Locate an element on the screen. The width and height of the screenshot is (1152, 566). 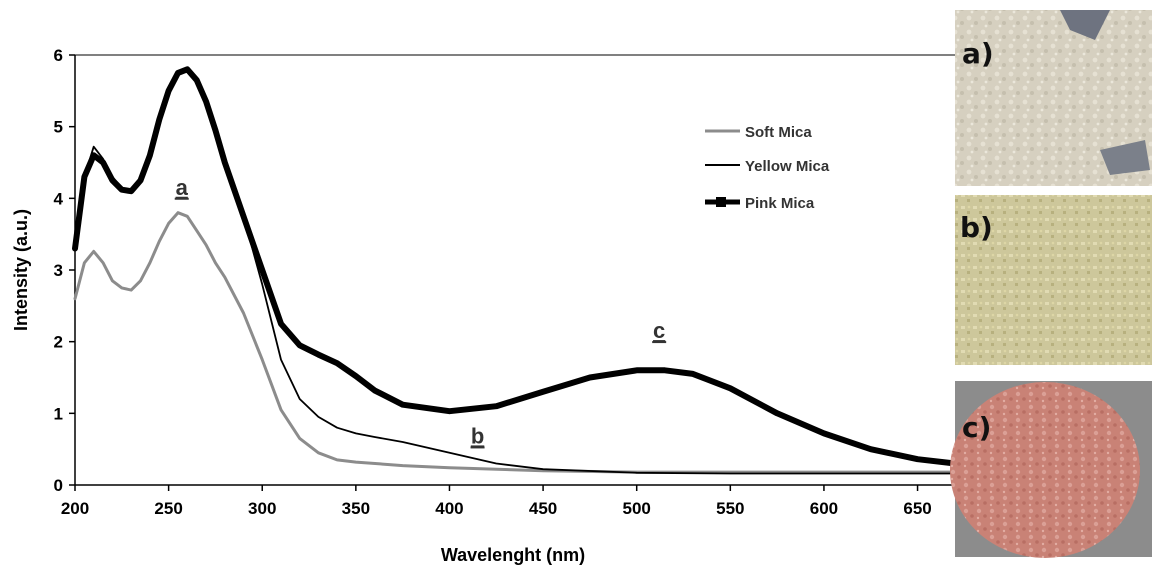
y-ticks: 0 1 2 3 4 5 6 is located at coordinates (64, 270).